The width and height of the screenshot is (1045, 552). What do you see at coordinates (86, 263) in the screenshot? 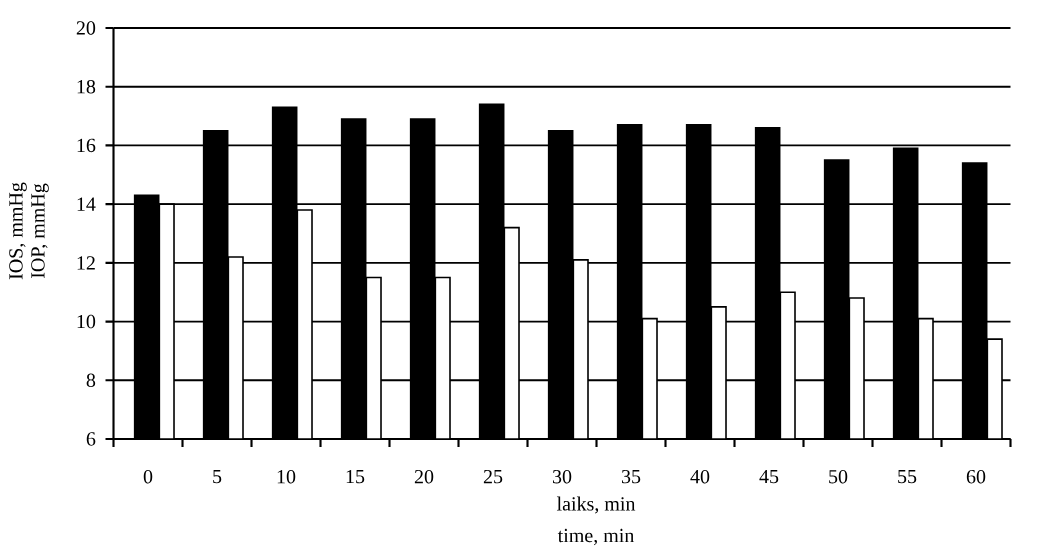
I see `y-tick-label: 12` at bounding box center [86, 263].